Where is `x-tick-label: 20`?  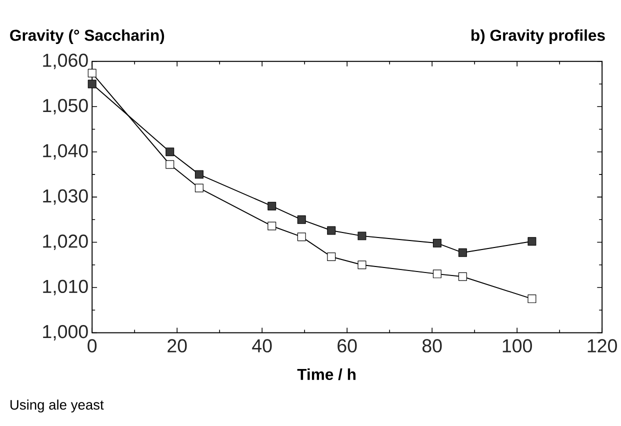 x-tick-label: 20 is located at coordinates (177, 346).